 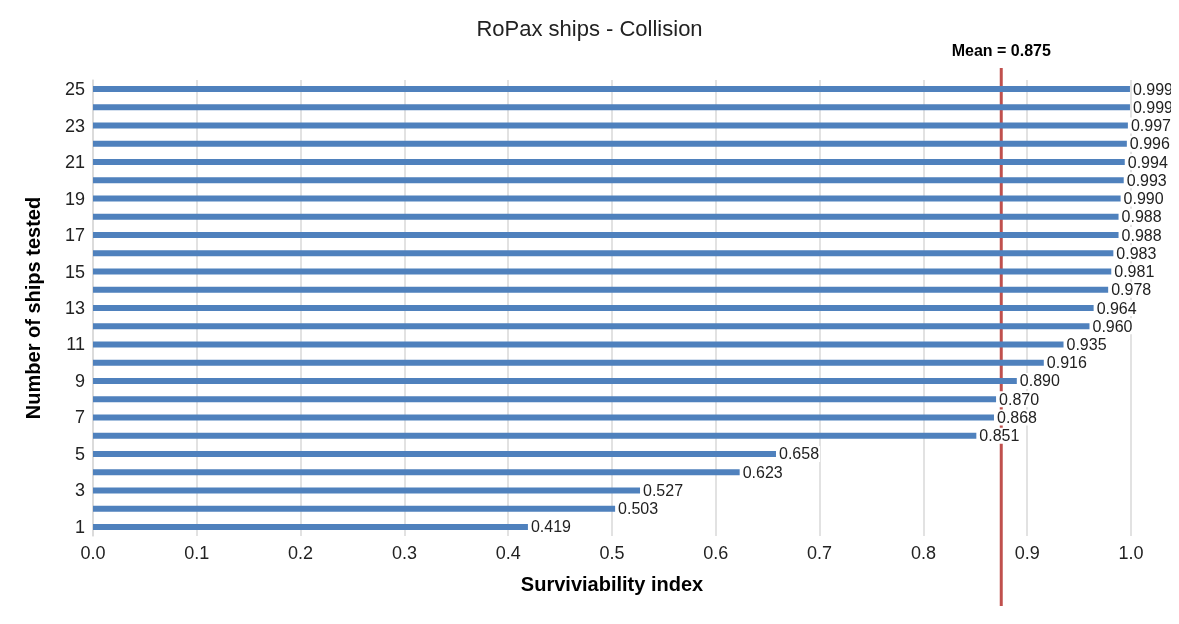 I want to click on data-label: 0.851, so click(x=999, y=436).